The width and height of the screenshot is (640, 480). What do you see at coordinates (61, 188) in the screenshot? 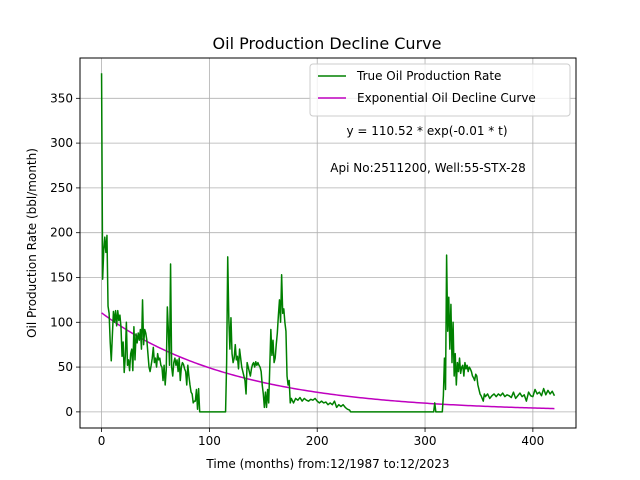
I see `y-tick-label: 250` at bounding box center [61, 188].